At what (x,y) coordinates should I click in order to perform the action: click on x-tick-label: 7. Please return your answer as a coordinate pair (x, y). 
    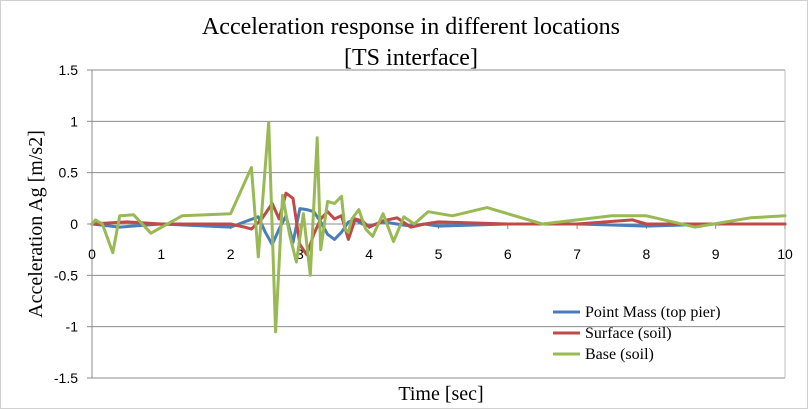
    Looking at the image, I should click on (577, 254).